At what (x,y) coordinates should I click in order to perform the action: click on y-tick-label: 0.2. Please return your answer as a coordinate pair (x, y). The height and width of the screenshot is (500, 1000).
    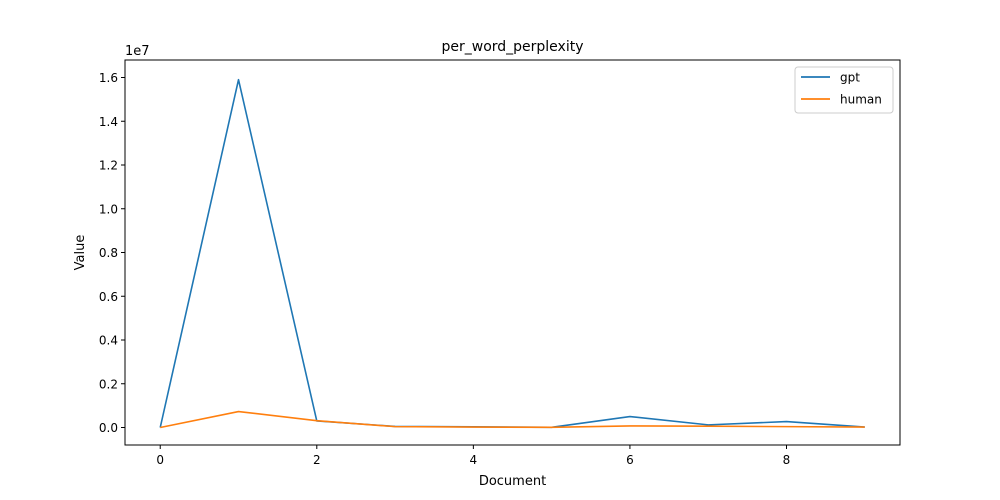
    Looking at the image, I should click on (108, 384).